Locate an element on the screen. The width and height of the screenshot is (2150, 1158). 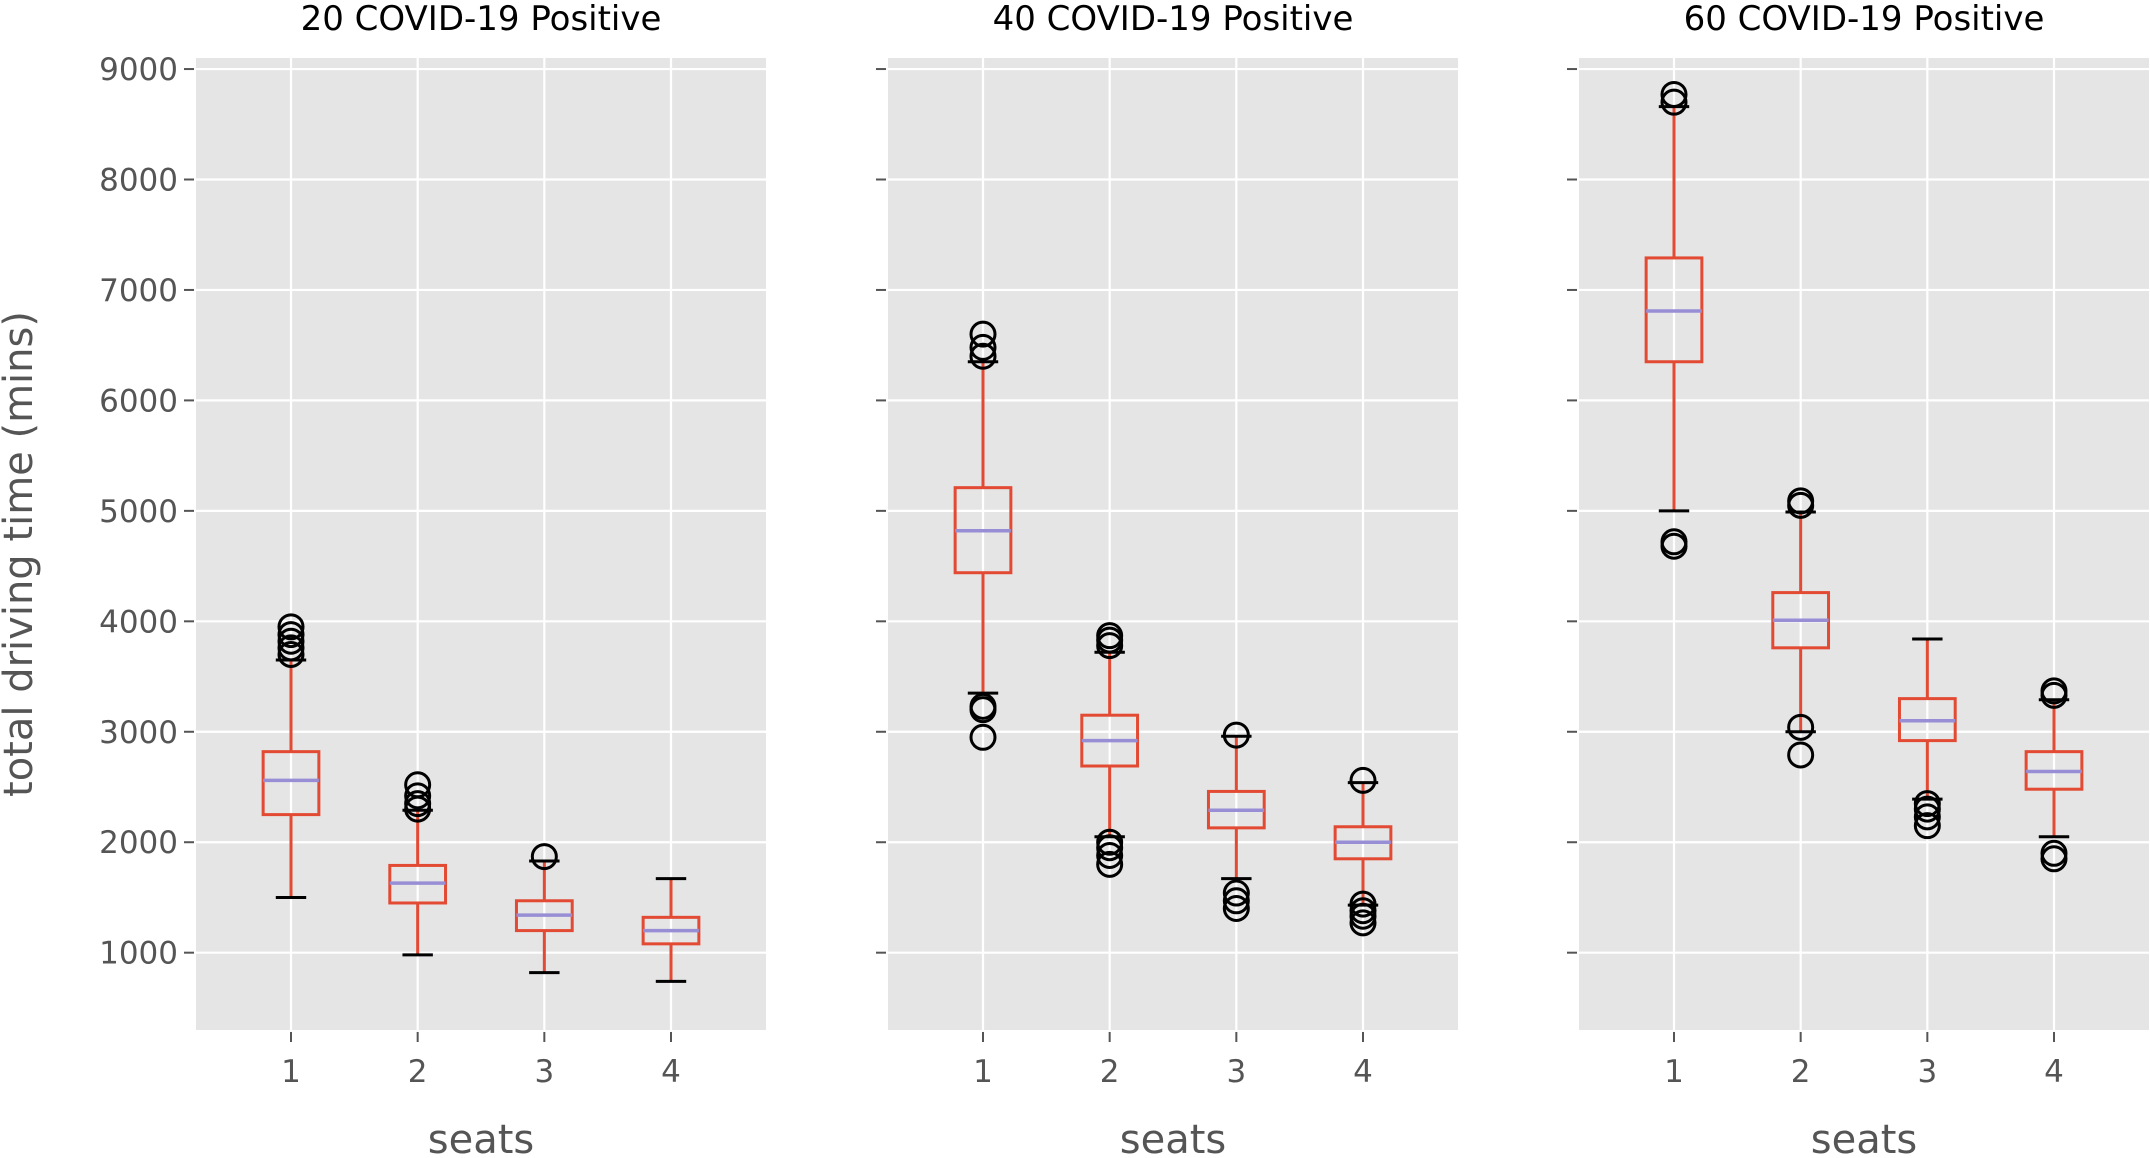
y-tick-label: 8000 is located at coordinates (138, 181).